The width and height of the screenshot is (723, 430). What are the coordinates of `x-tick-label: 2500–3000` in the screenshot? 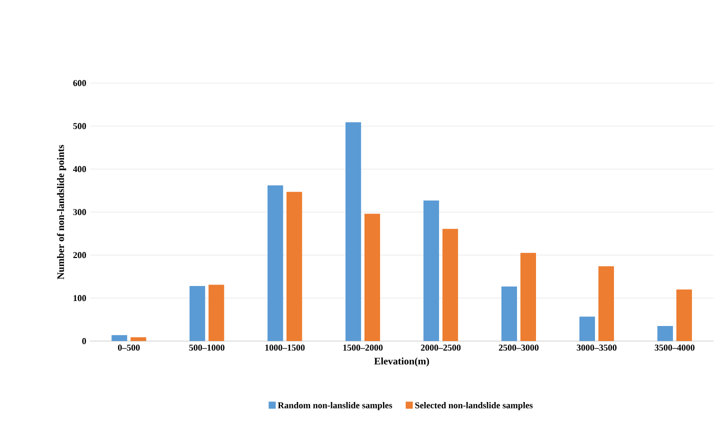 It's located at (518, 347).